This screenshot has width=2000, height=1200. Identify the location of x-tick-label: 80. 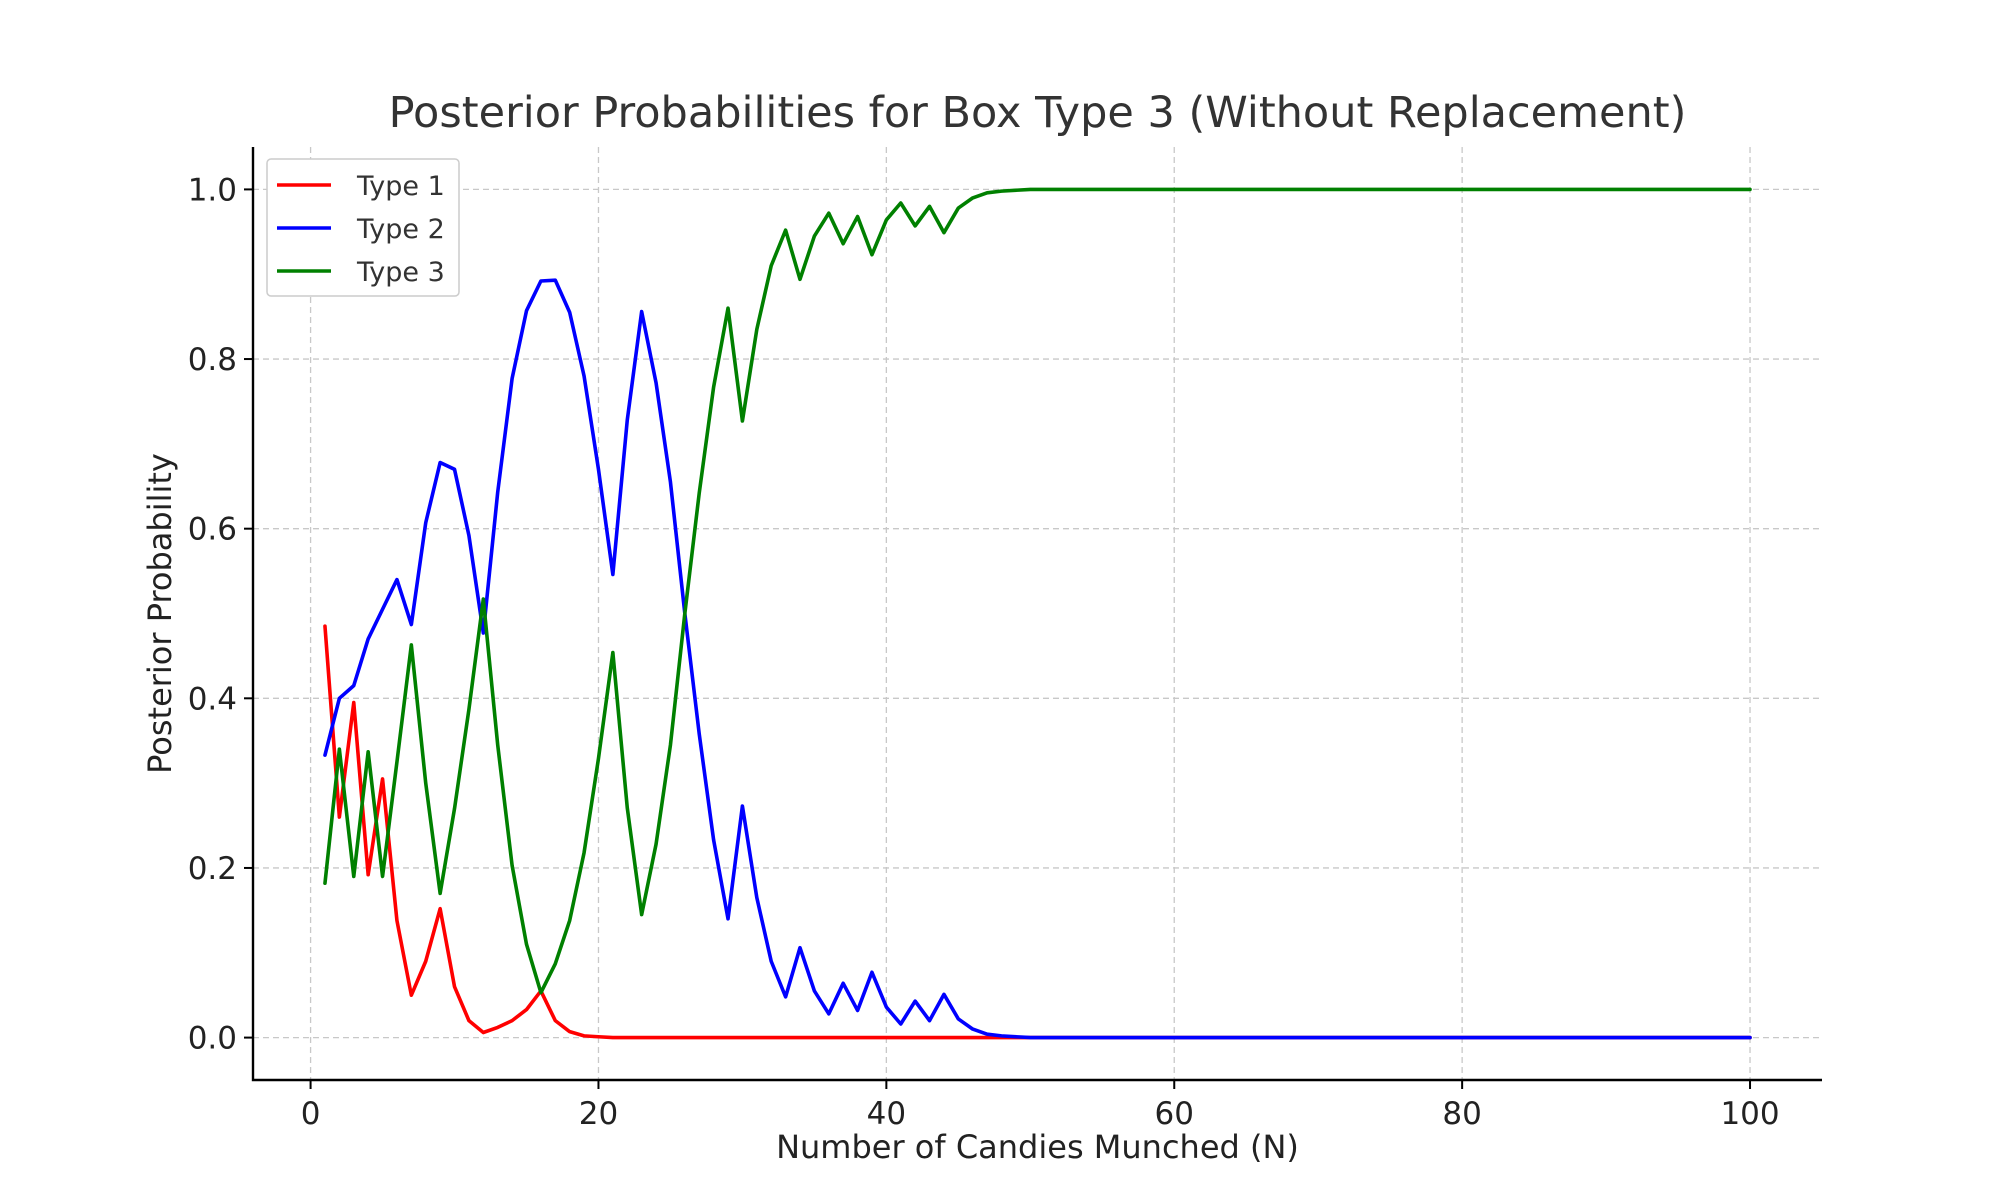
(1461, 1114).